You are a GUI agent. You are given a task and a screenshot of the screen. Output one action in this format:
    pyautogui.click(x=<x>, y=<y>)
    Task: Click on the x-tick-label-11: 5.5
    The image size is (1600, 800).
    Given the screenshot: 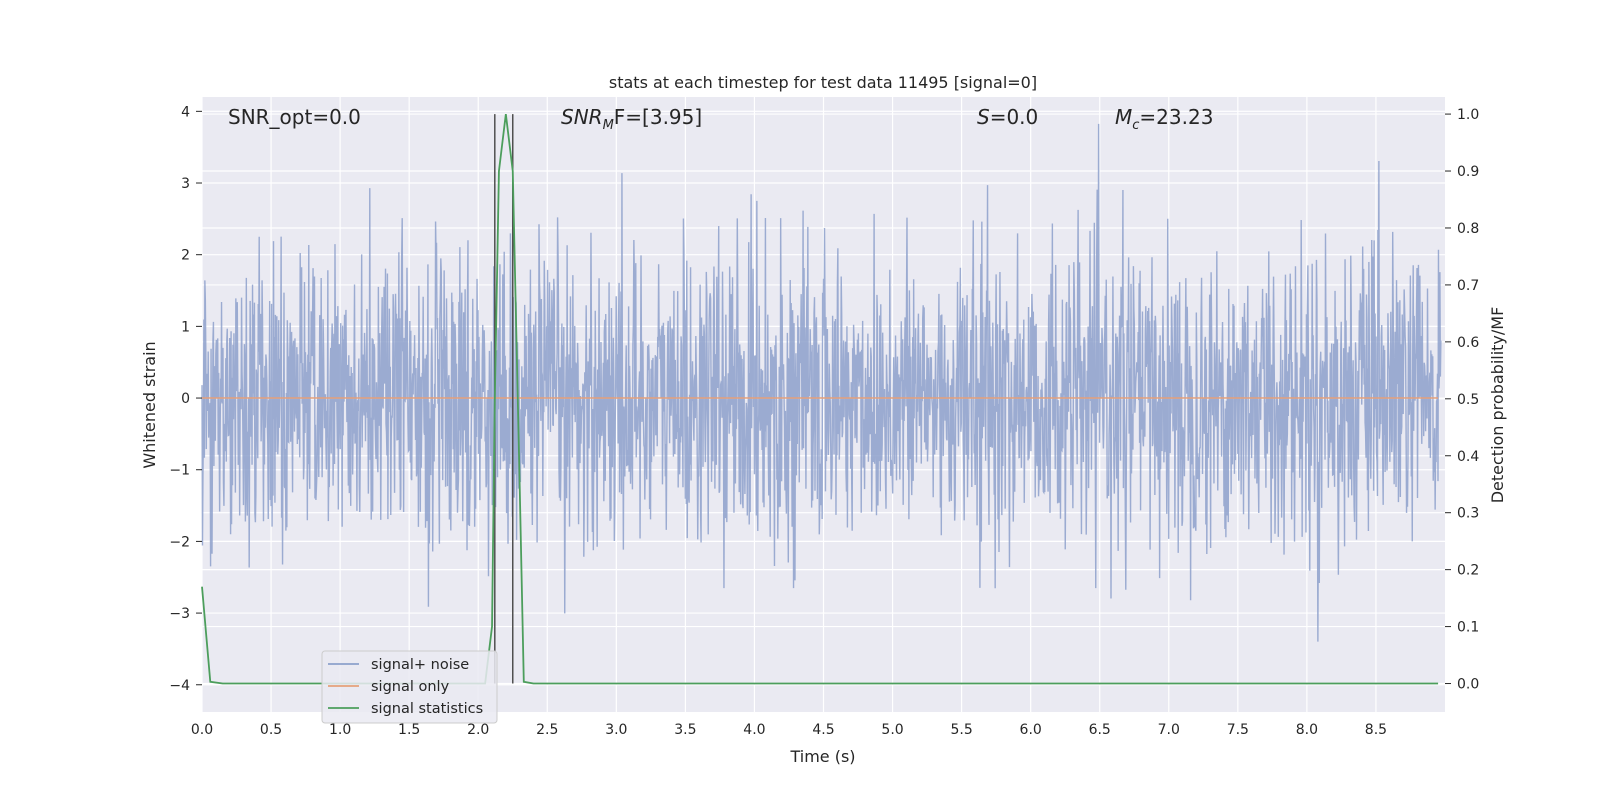 What is the action you would take?
    pyautogui.click(x=961, y=730)
    